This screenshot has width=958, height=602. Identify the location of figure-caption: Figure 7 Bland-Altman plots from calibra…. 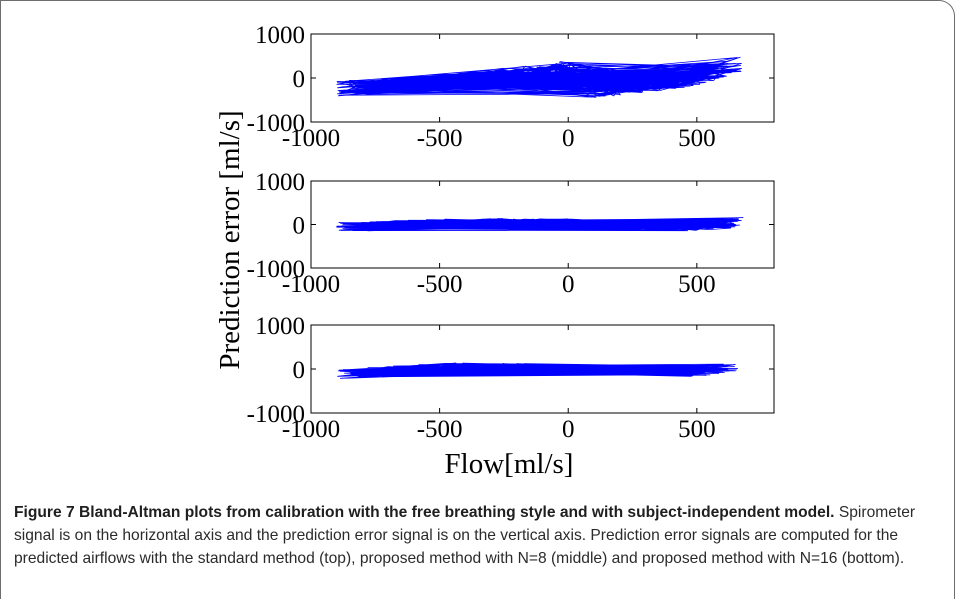
(479, 535).